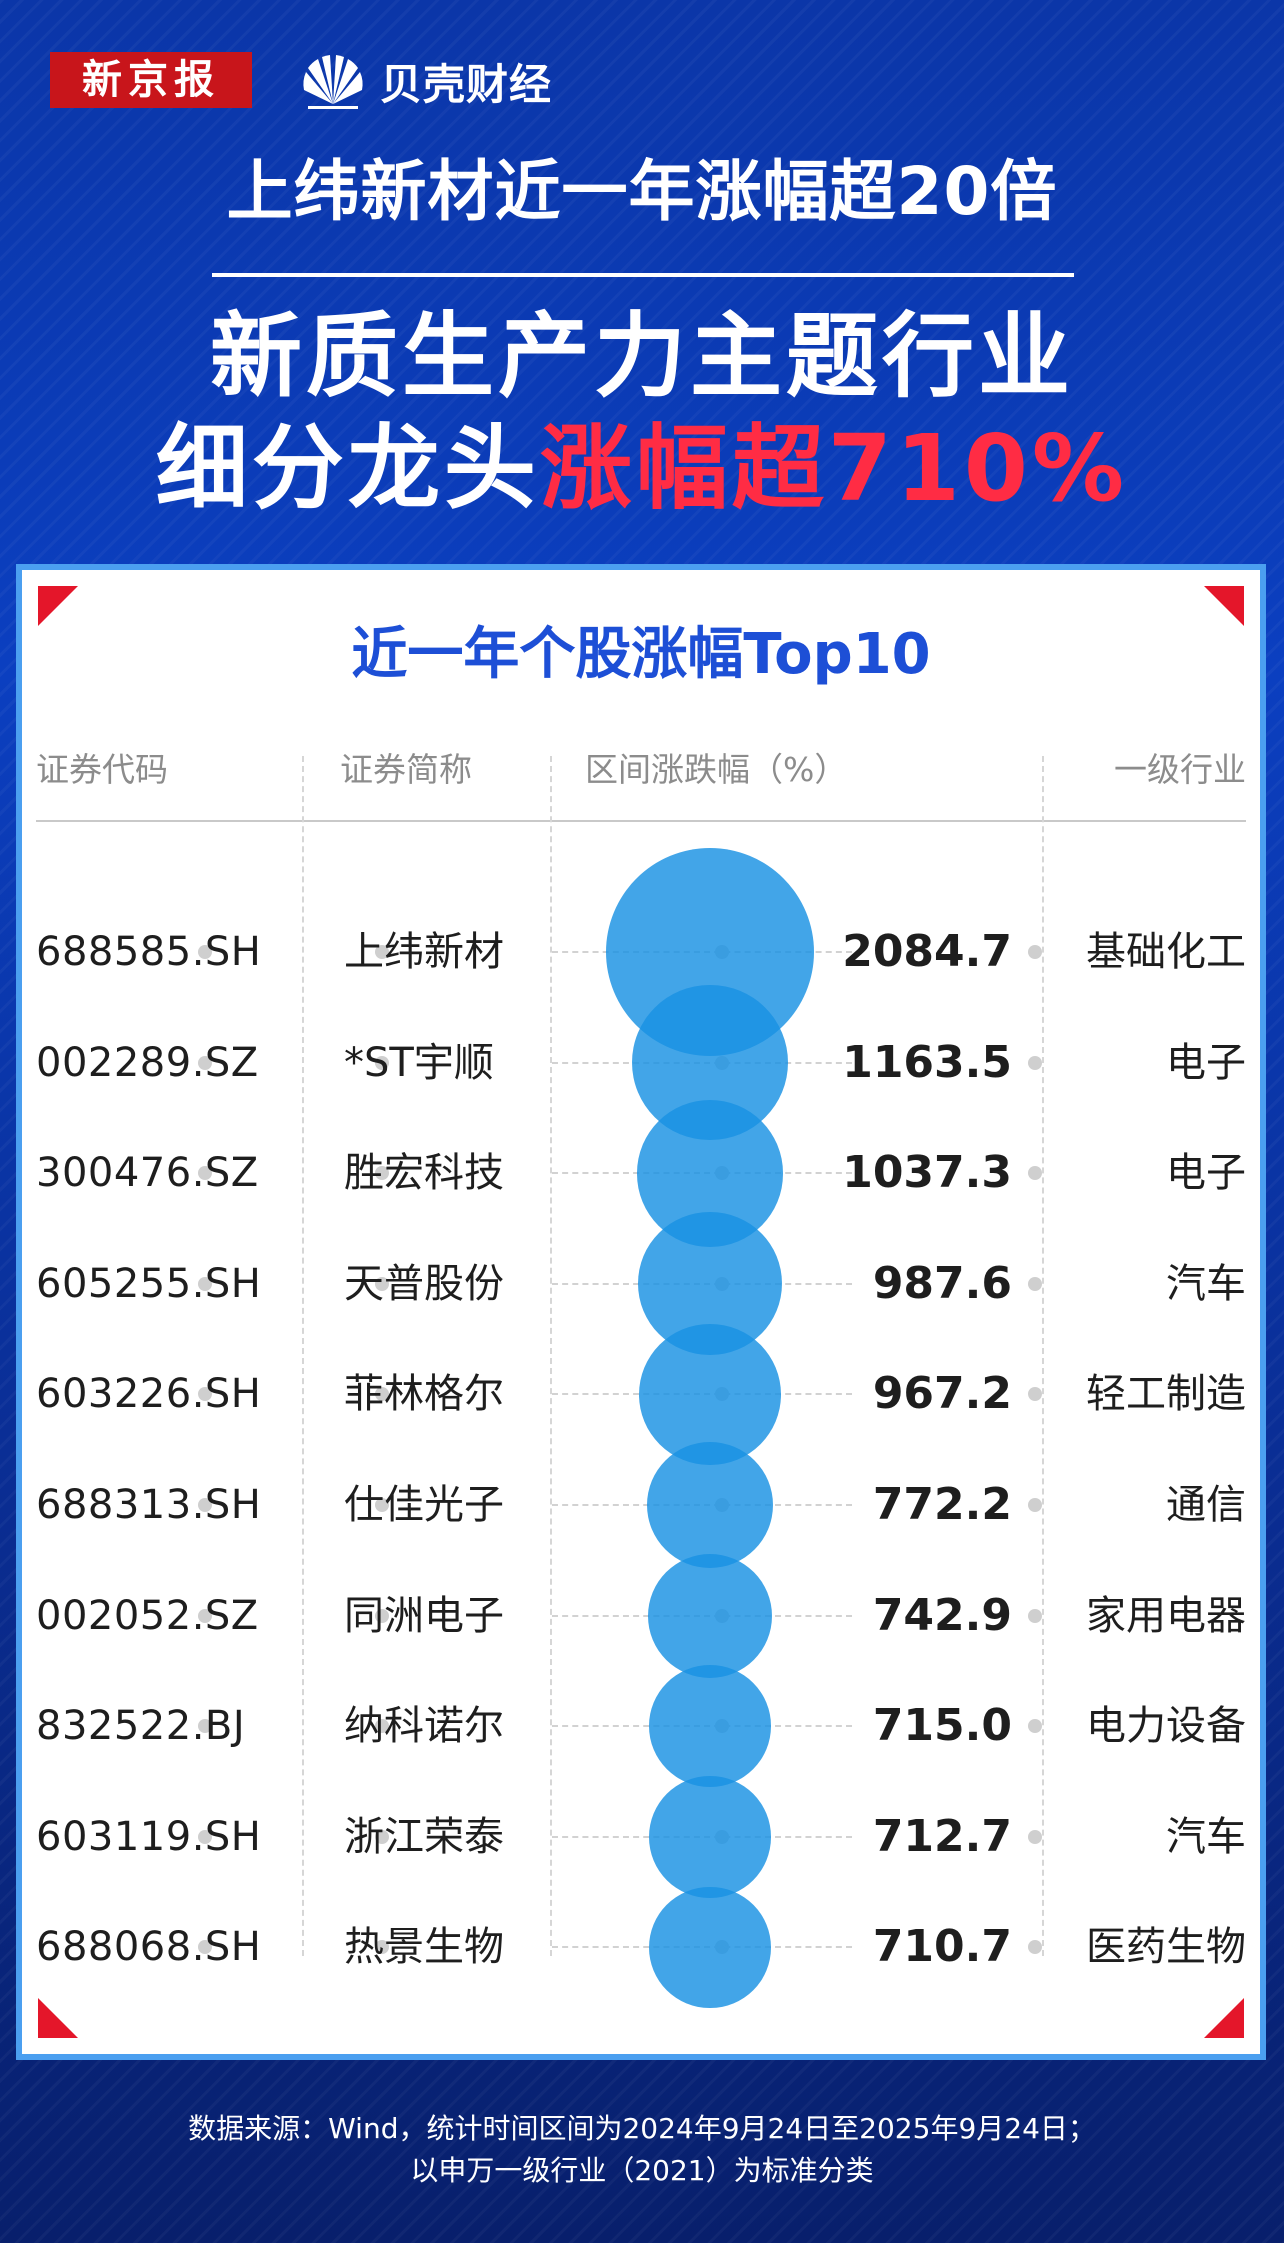  I want to click on row-name: 同洲电子, so click(424, 1615).